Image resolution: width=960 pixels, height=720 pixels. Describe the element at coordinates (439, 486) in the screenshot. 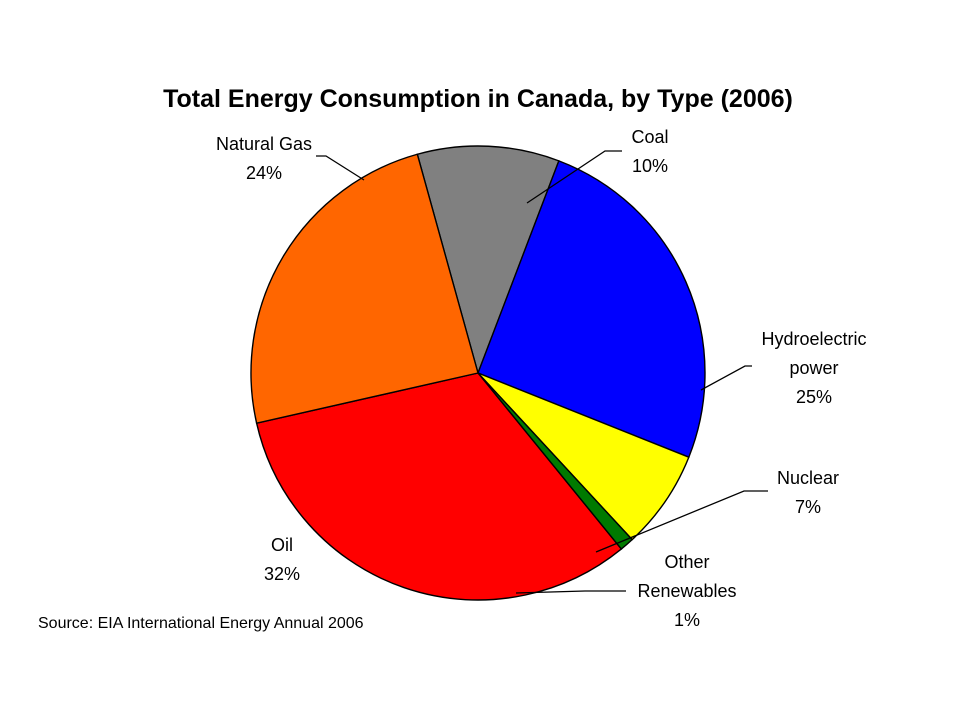

I see `slice-oil` at that location.